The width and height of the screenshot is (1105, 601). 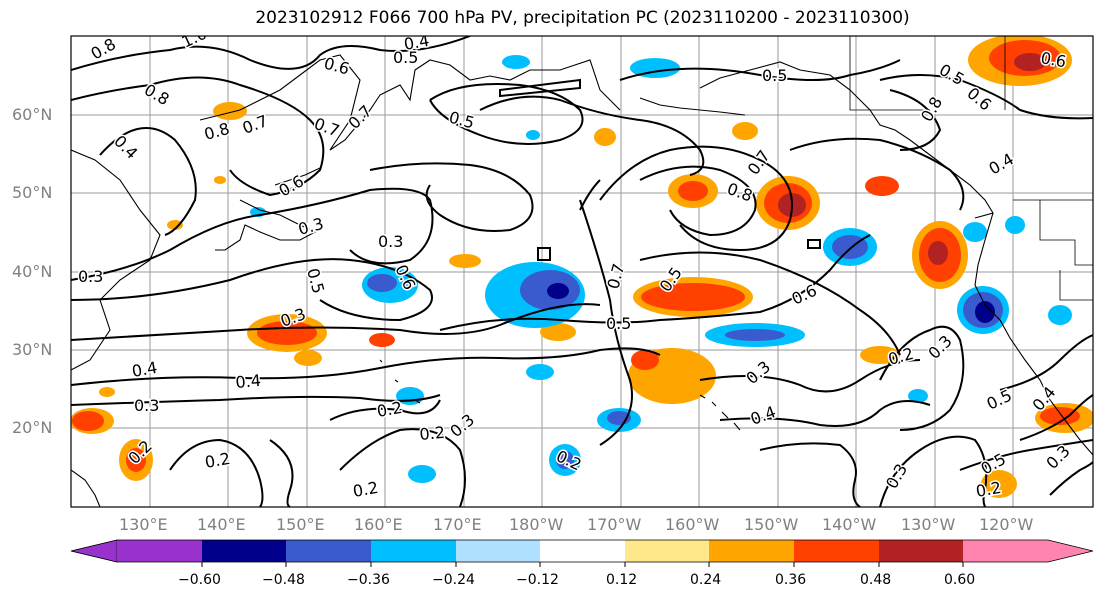 What do you see at coordinates (971, 168) in the screenshot?
I see `political-boundaries` at bounding box center [971, 168].